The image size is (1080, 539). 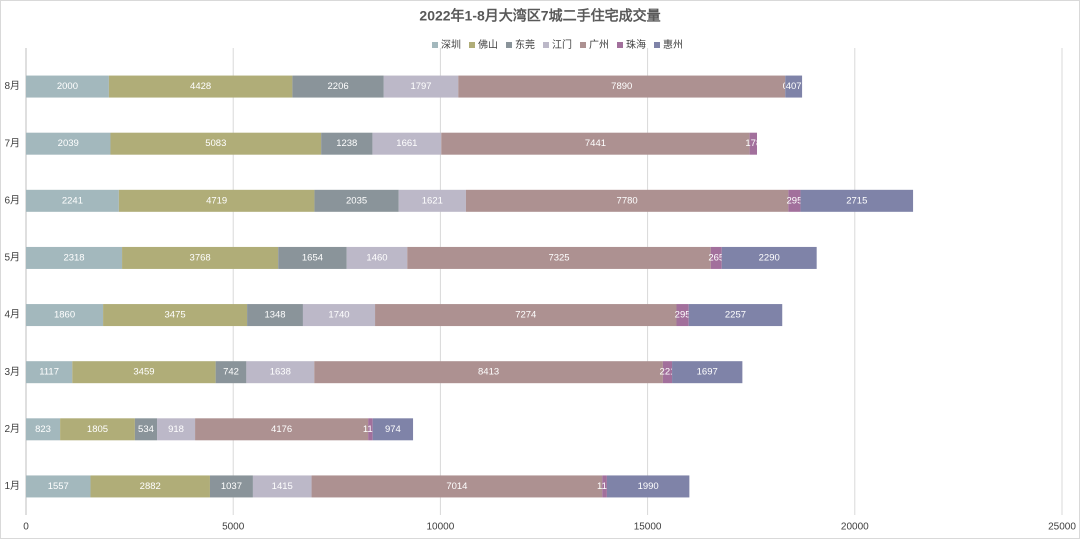 I want to click on x-tick-label: 15000, so click(x=648, y=527).